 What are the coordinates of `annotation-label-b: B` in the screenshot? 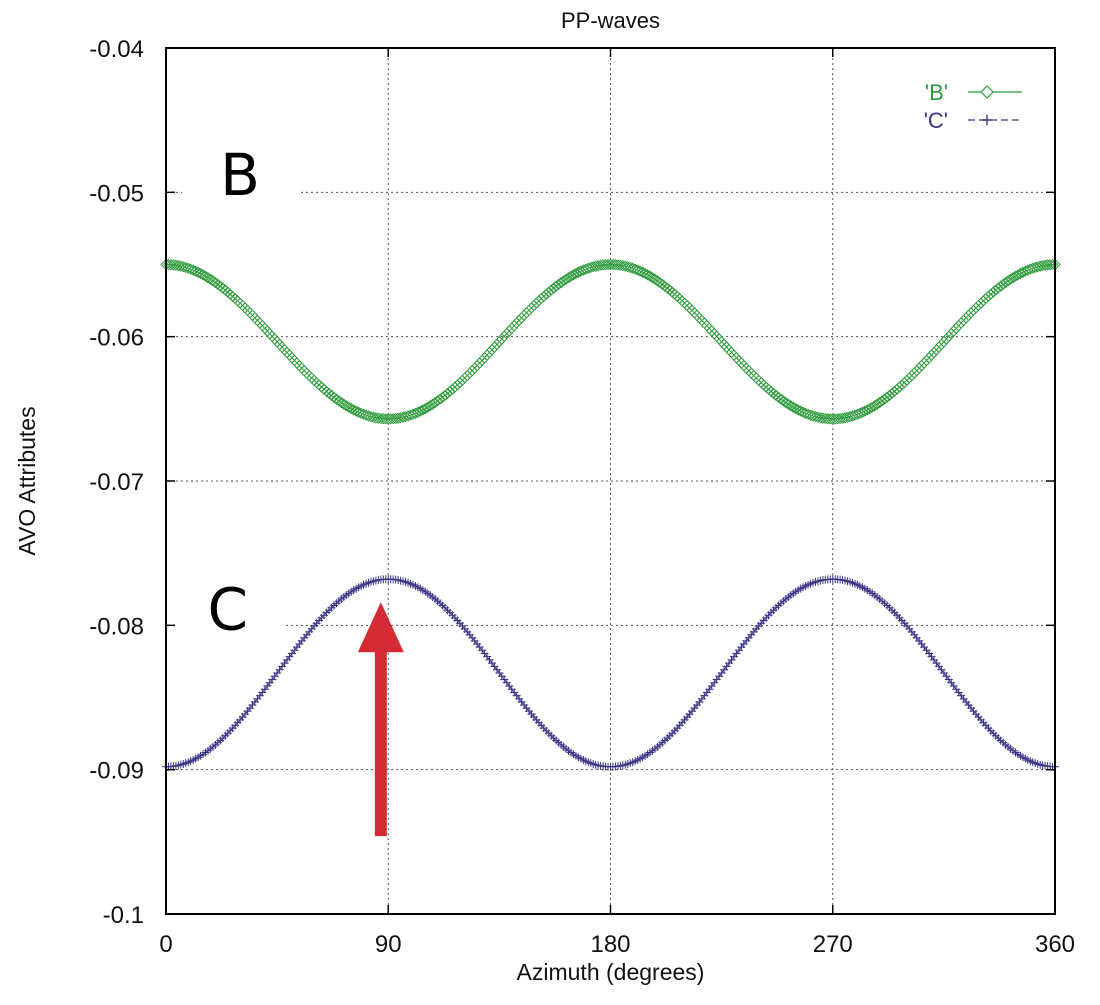 It's located at (240, 175).